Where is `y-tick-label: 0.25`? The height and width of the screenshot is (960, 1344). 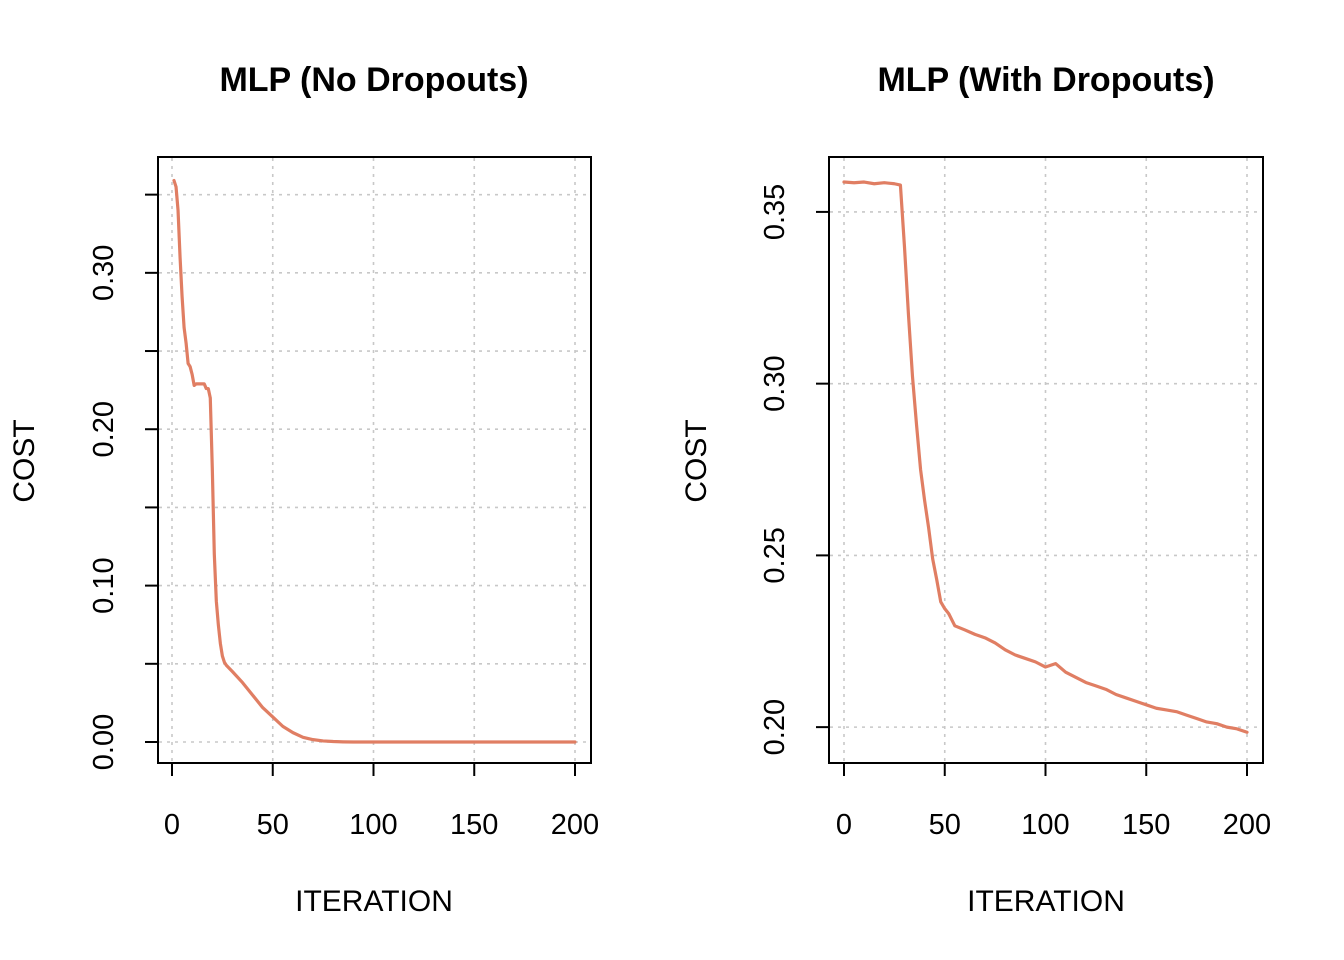 y-tick-label: 0.25 is located at coordinates (775, 555).